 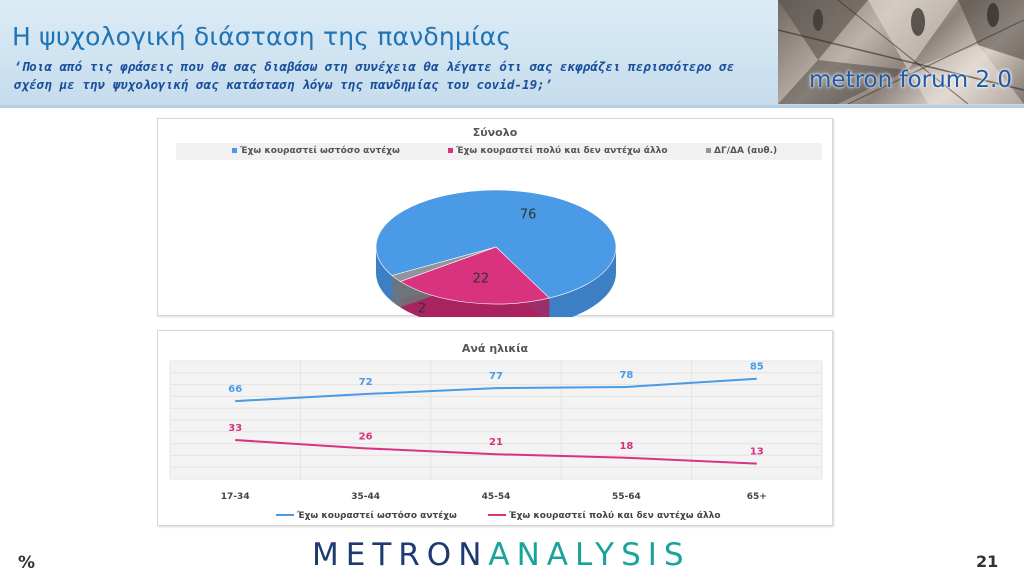 I want to click on data-label-s0-1: 72, so click(x=366, y=382).